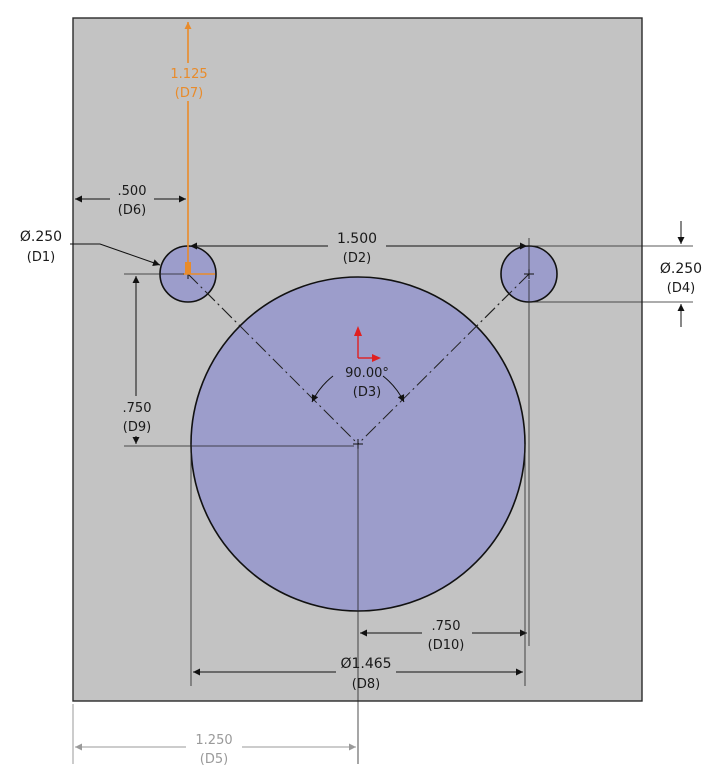 The image size is (715, 769). What do you see at coordinates (615, 274) in the screenshot?
I see `dimension-d4: Ø.250 (D4)` at bounding box center [615, 274].